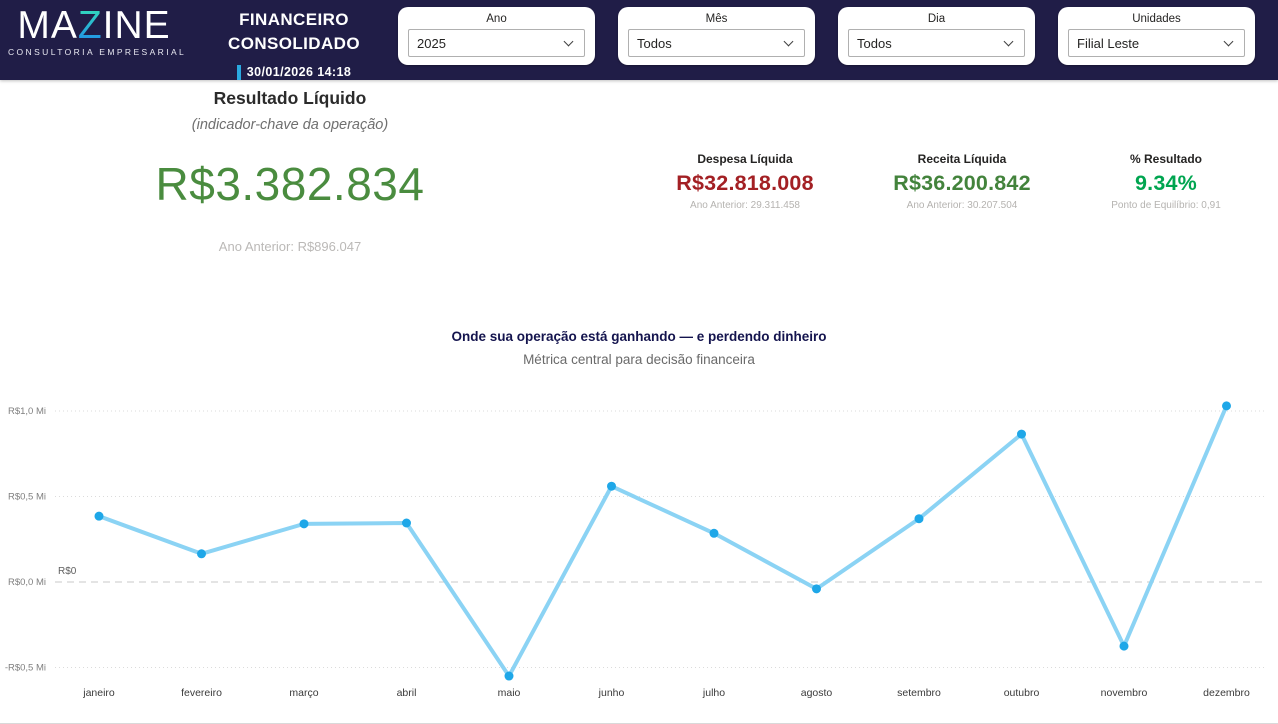  Describe the element at coordinates (47, 25) in the screenshot. I see `logo-text-pre: MA` at that location.